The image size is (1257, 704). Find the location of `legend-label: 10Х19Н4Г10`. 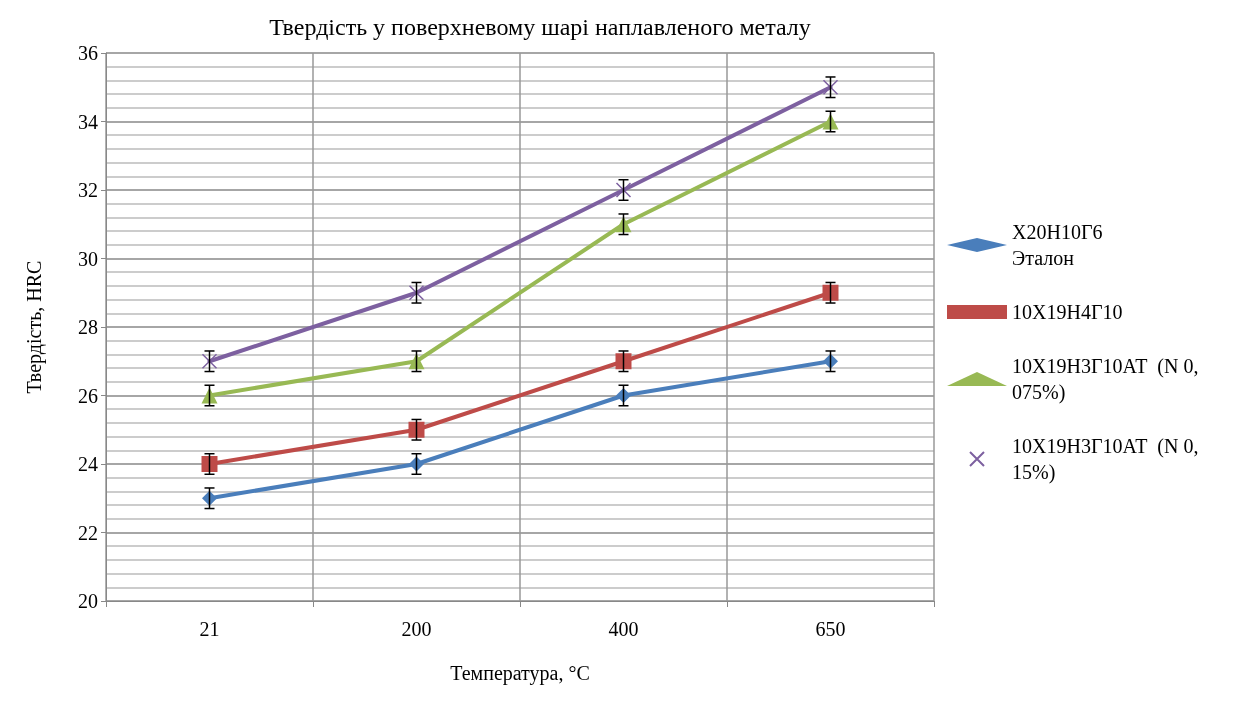

legend-label: 10Х19Н4Г10 is located at coordinates (1067, 312).